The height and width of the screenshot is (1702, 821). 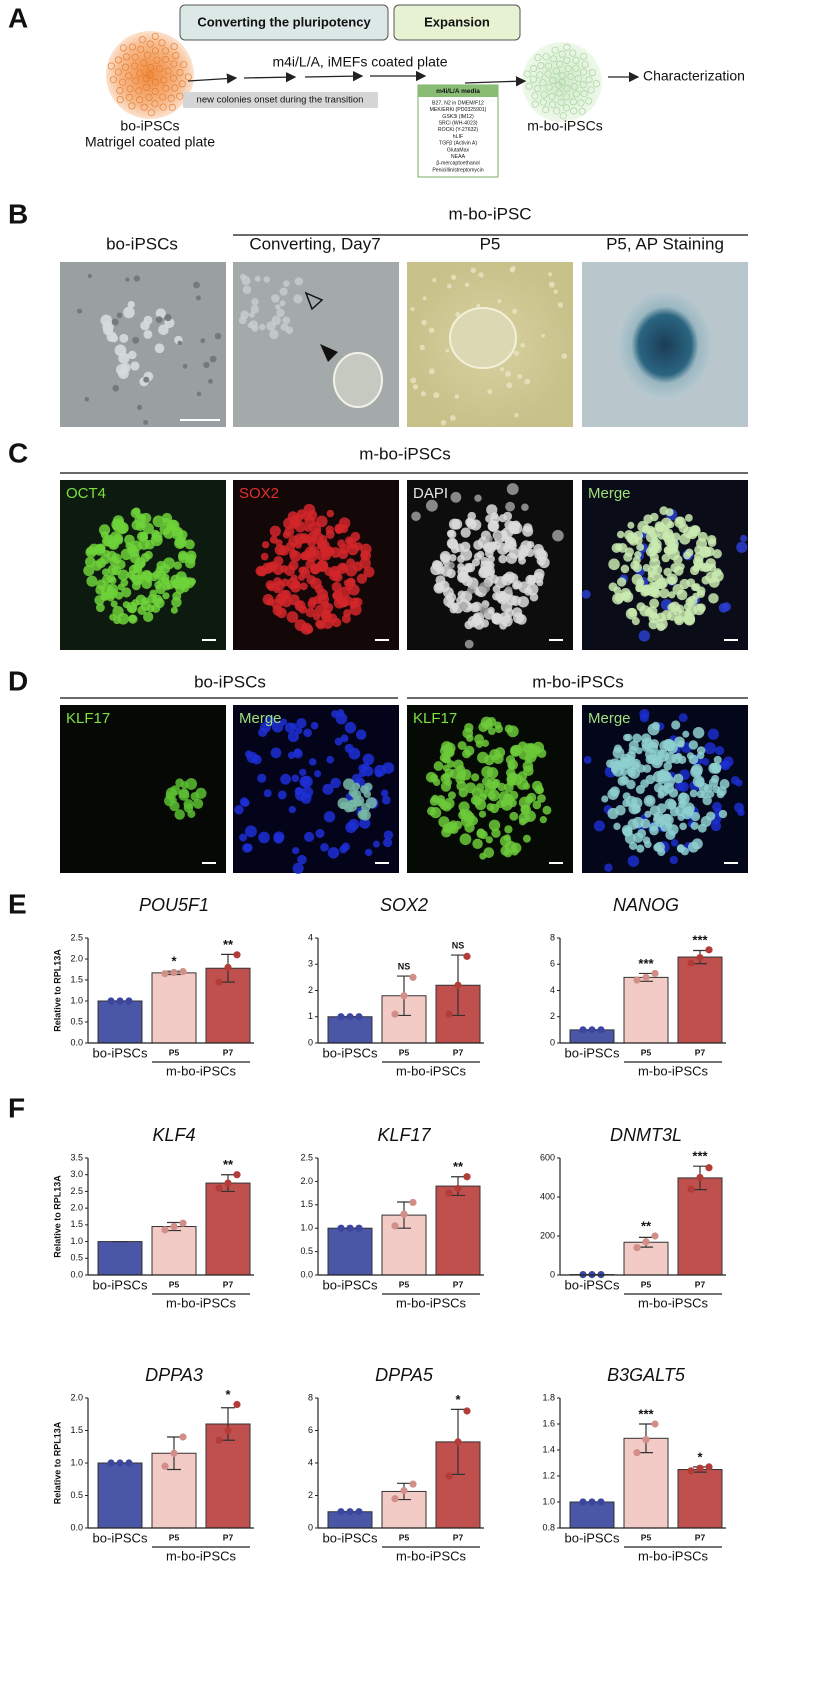 What do you see at coordinates (350, 1052) in the screenshot?
I see `x-tick-label: bo-iPSCs` at bounding box center [350, 1052].